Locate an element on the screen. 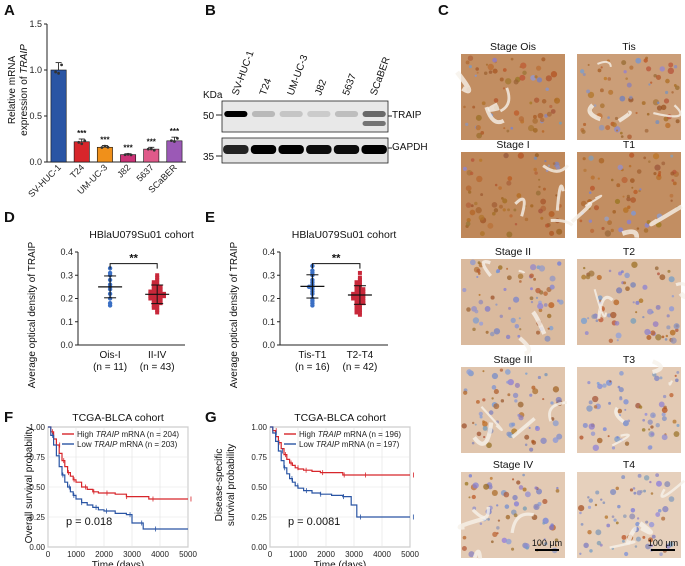 The image size is (685, 566). panel-g-xtick-label: 3000 is located at coordinates (354, 554).